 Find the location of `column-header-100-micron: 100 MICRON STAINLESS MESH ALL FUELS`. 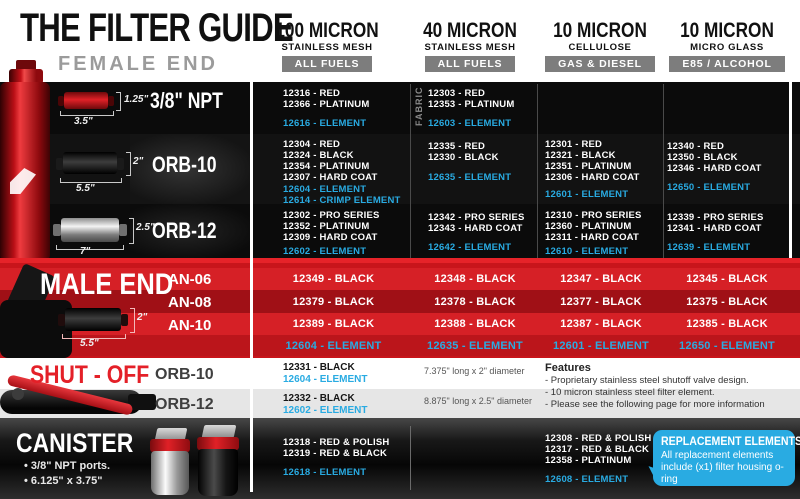

column-header-100-micron: 100 MICRON STAINLESS MESH ALL FUELS is located at coordinates (327, 46).